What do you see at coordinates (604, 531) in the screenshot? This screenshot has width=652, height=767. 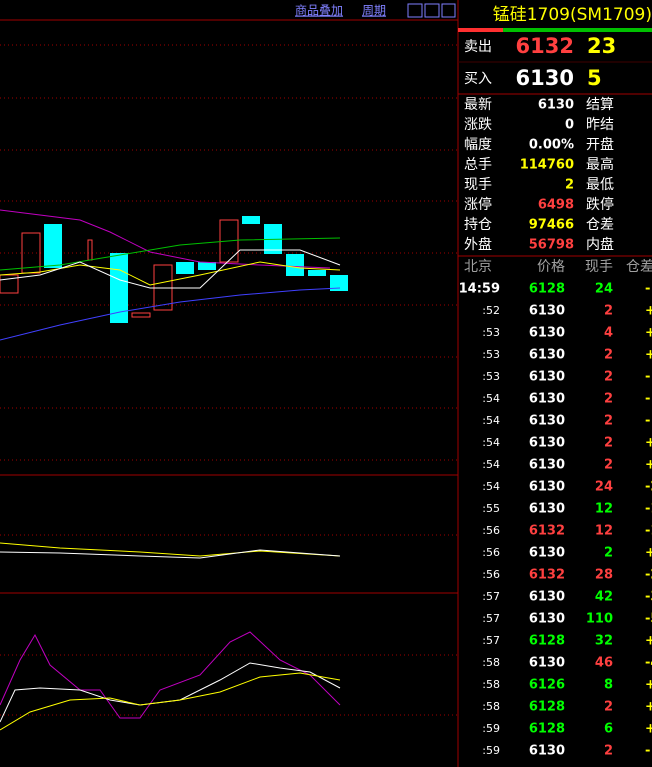 I see `tick-volume: 12` at bounding box center [604, 531].